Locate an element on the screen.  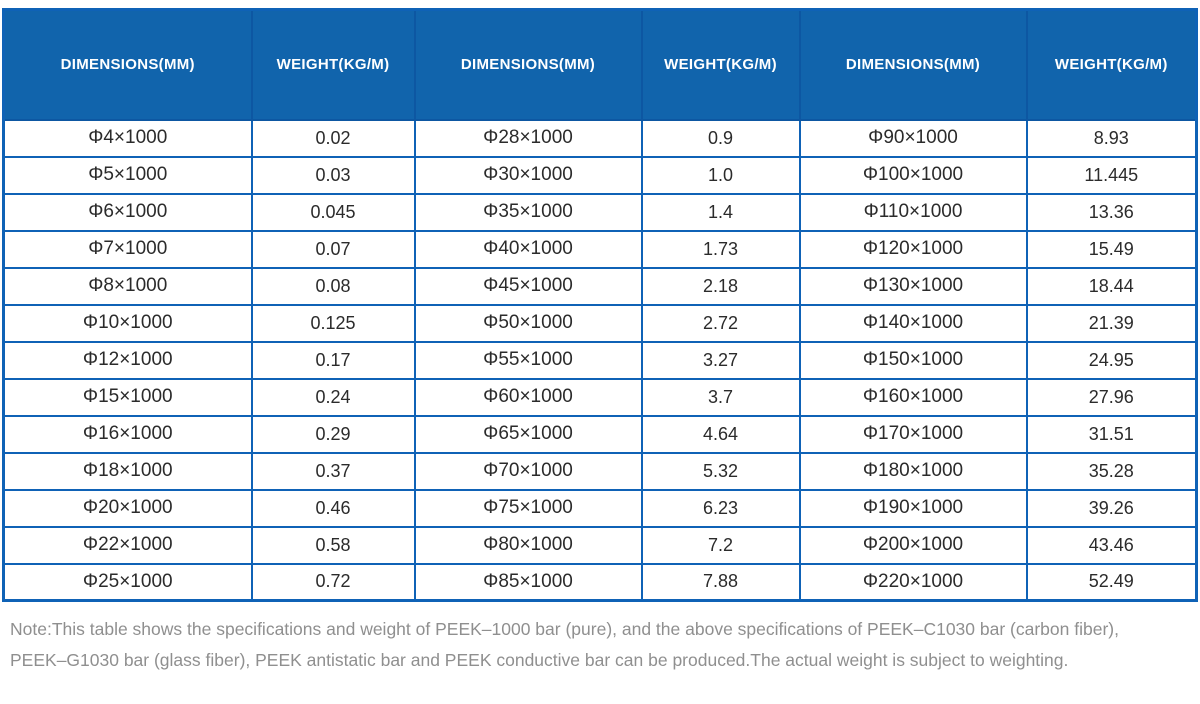
cell-dimensions: Φ130×1000 is located at coordinates (913, 286).